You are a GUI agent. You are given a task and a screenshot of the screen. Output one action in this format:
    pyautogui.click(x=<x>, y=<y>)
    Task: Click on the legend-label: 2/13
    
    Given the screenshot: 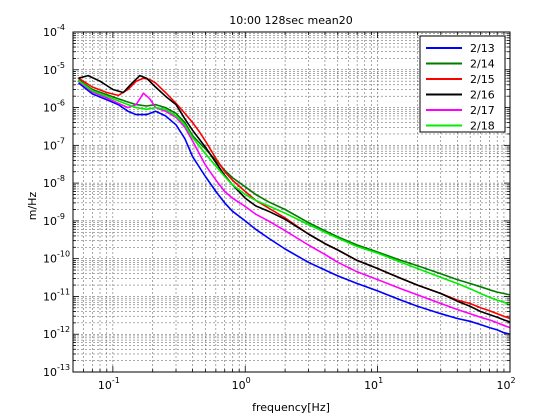 What is the action you would take?
    pyautogui.click(x=482, y=48)
    